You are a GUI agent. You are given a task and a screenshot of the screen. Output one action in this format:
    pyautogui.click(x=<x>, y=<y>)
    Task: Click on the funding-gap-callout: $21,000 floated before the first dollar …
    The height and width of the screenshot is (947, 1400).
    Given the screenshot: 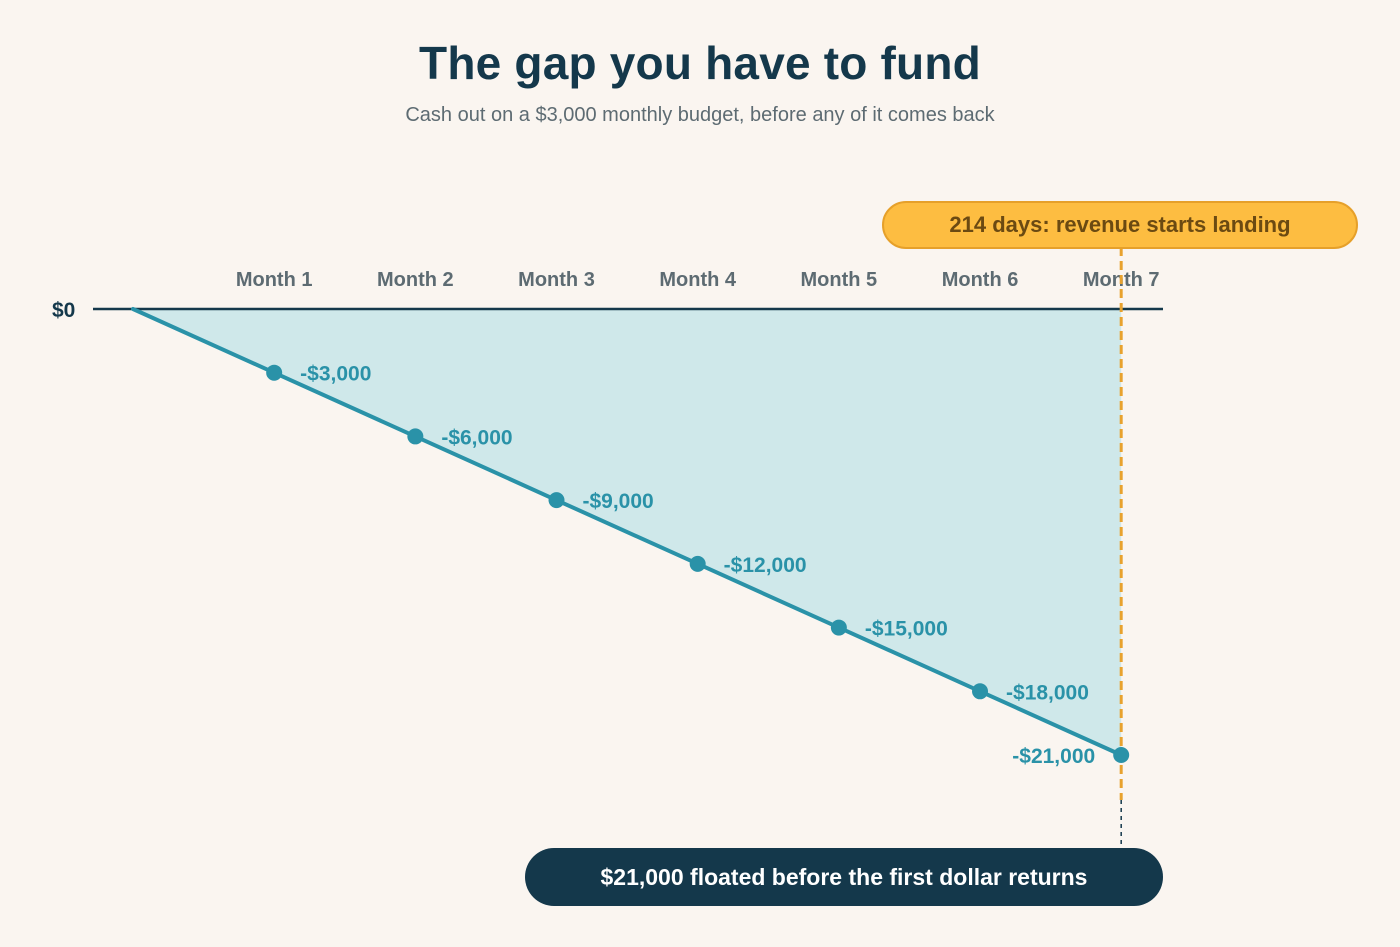 What is the action you would take?
    pyautogui.click(x=844, y=877)
    